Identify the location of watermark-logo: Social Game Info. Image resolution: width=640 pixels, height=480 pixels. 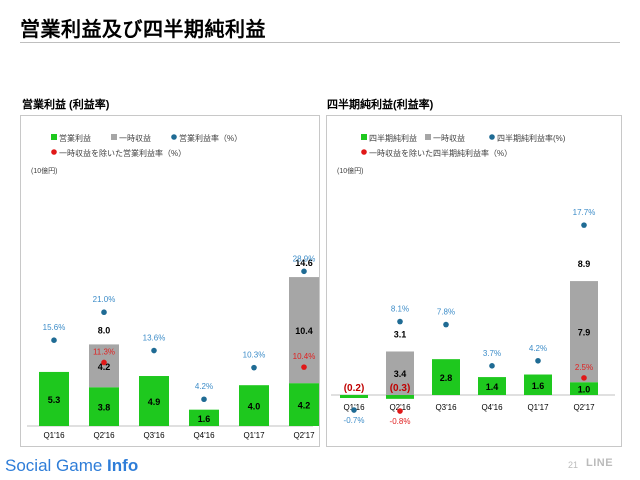
(72, 465).